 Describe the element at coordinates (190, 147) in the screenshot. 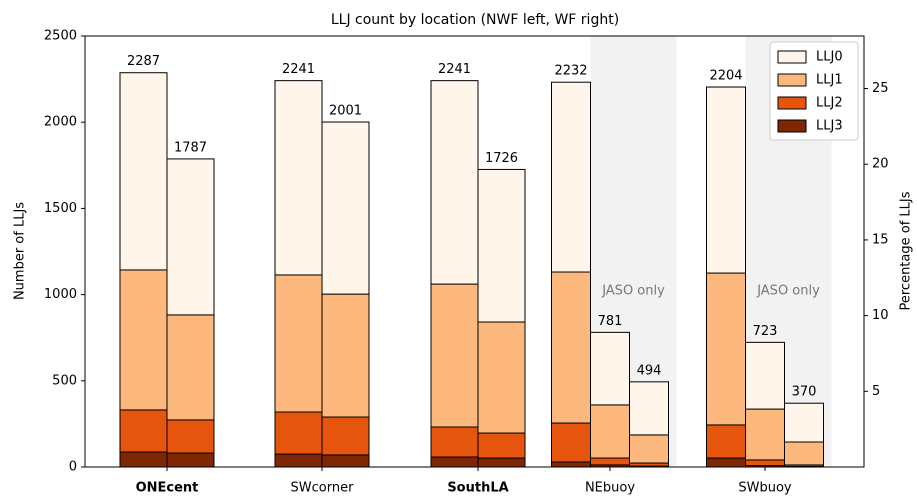

I see `total-label: 1787` at that location.